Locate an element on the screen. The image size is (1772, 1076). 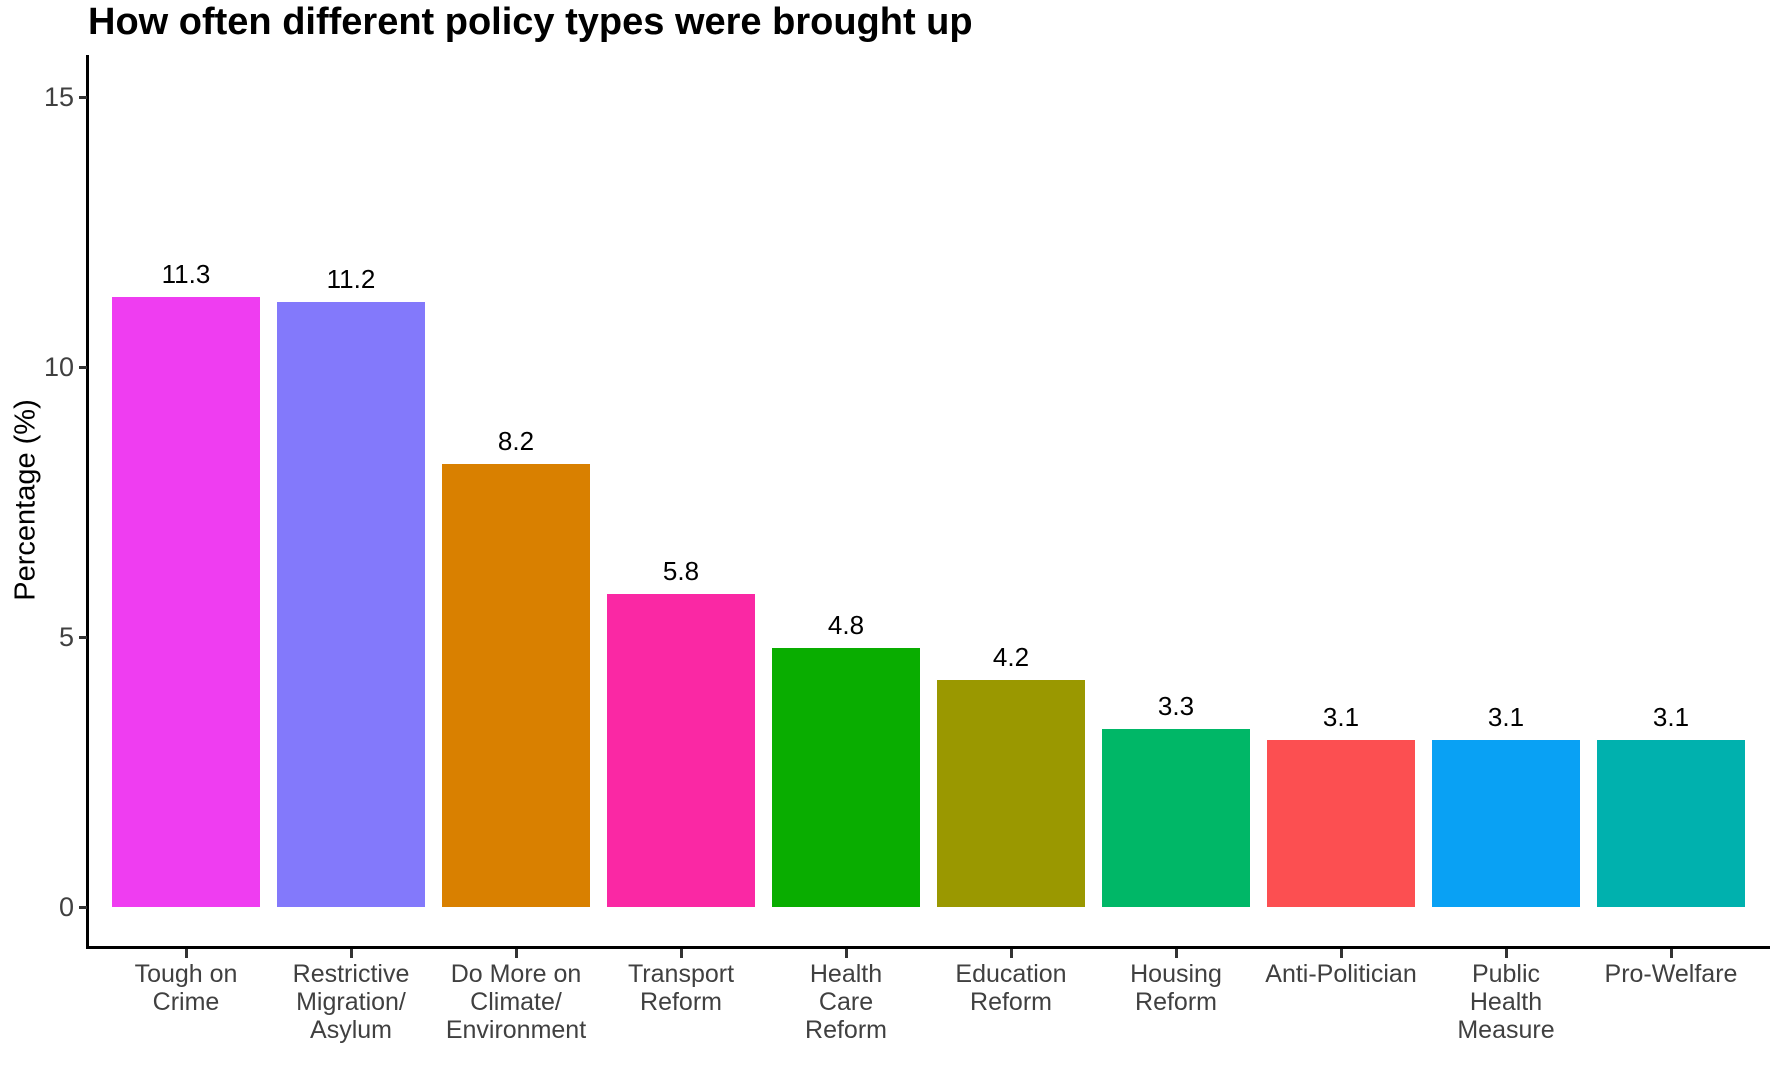
x-category-label-line: Measure is located at coordinates (1506, 1030).